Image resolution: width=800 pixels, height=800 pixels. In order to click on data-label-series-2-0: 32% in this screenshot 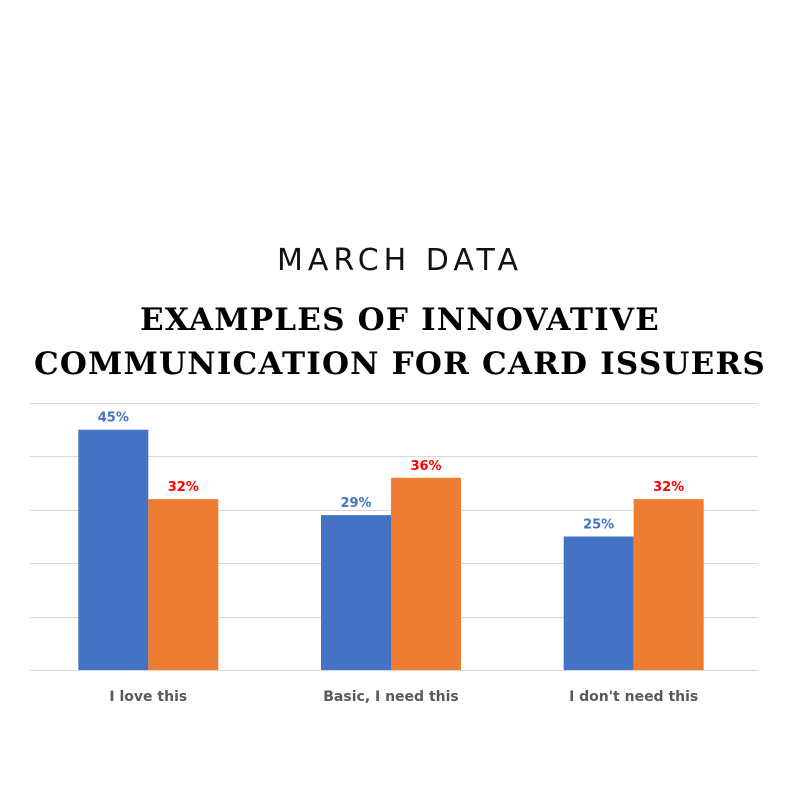, I will do `click(183, 487)`.